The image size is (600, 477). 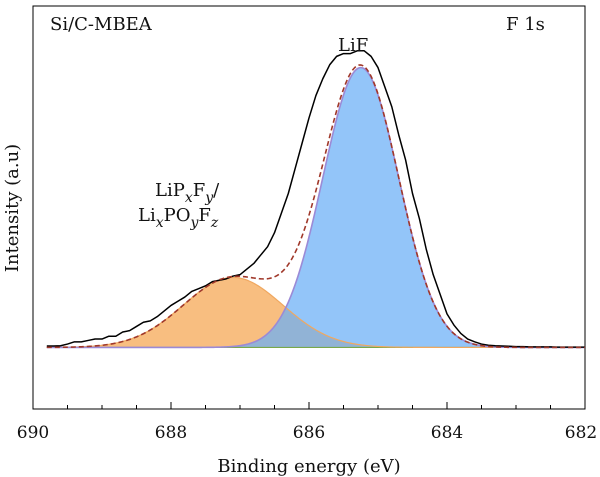 I want to click on lipf-l1-d: y, so click(x=209, y=198).